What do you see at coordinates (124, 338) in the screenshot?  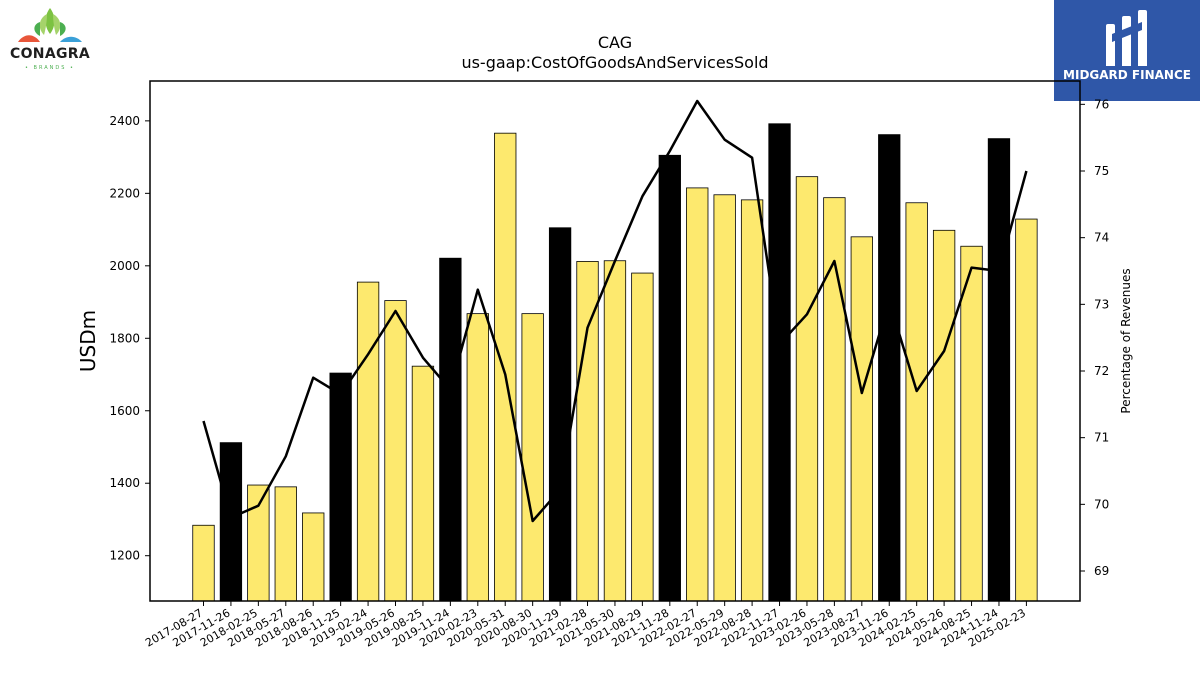 I see `y-tick-label: 1800` at bounding box center [124, 338].